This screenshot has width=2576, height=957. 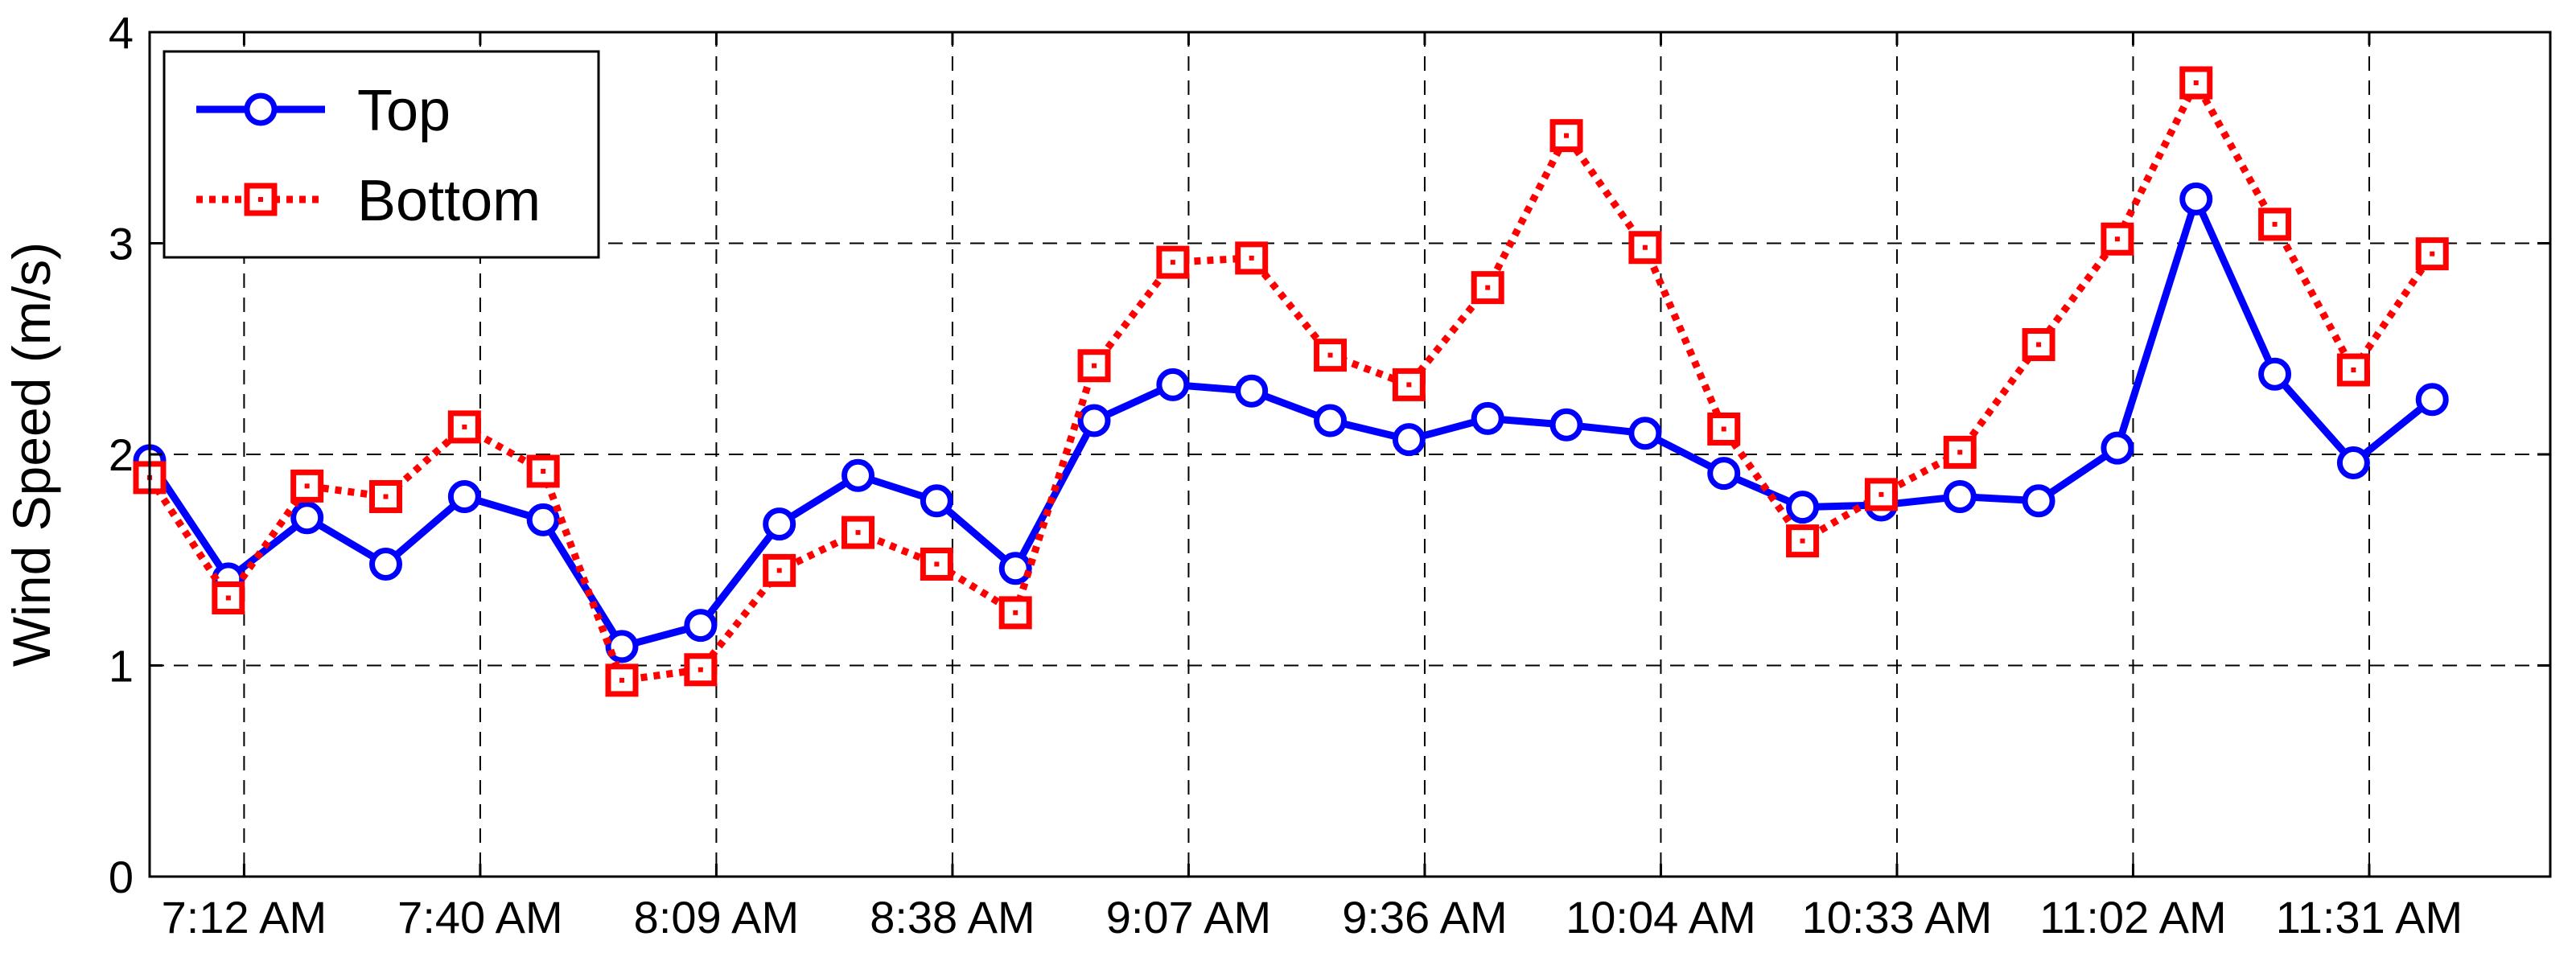 I want to click on y-axis-label: Wind Speed (m/s), so click(x=31, y=454).